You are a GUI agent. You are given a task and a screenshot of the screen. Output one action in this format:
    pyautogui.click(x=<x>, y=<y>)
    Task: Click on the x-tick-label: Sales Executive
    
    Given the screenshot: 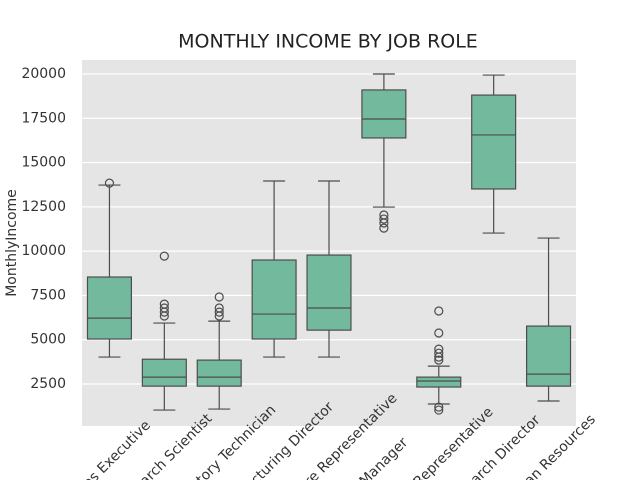 What is the action you would take?
    pyautogui.click(x=109, y=448)
    